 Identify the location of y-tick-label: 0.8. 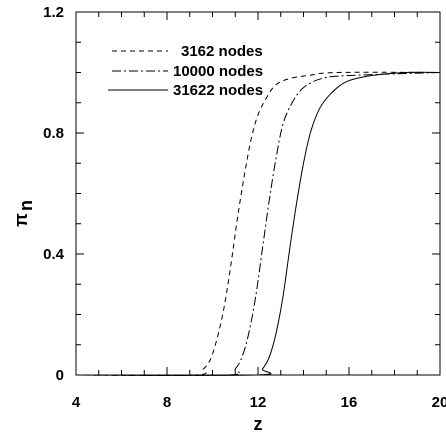
(53, 133).